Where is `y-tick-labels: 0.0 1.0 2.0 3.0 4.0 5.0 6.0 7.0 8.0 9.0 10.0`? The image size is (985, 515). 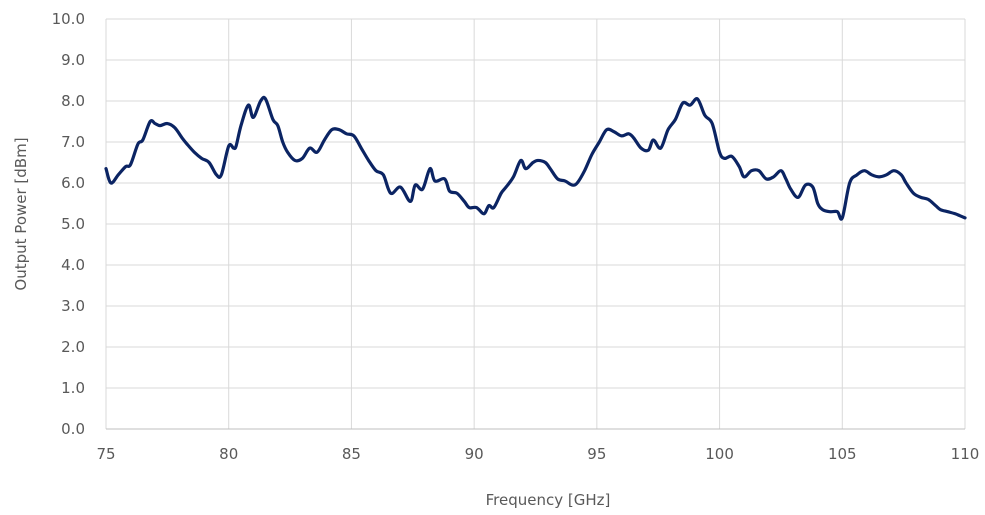
y-tick-labels: 0.0 1.0 2.0 3.0 4.0 5.0 6.0 7.0 8.0 9.0 10.0 is located at coordinates (68, 224).